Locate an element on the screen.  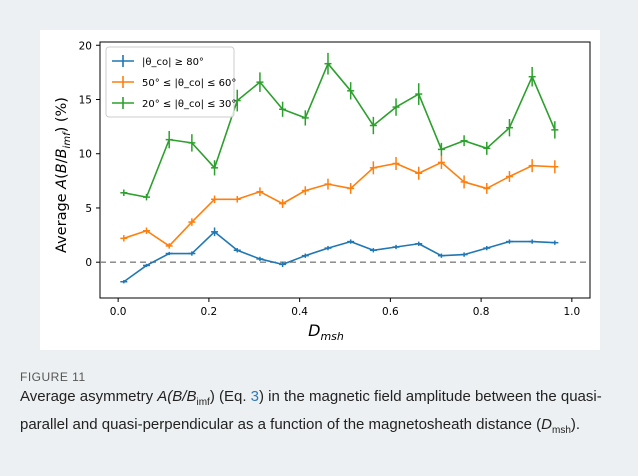
y-tick-label: 15 is located at coordinates (85, 100).